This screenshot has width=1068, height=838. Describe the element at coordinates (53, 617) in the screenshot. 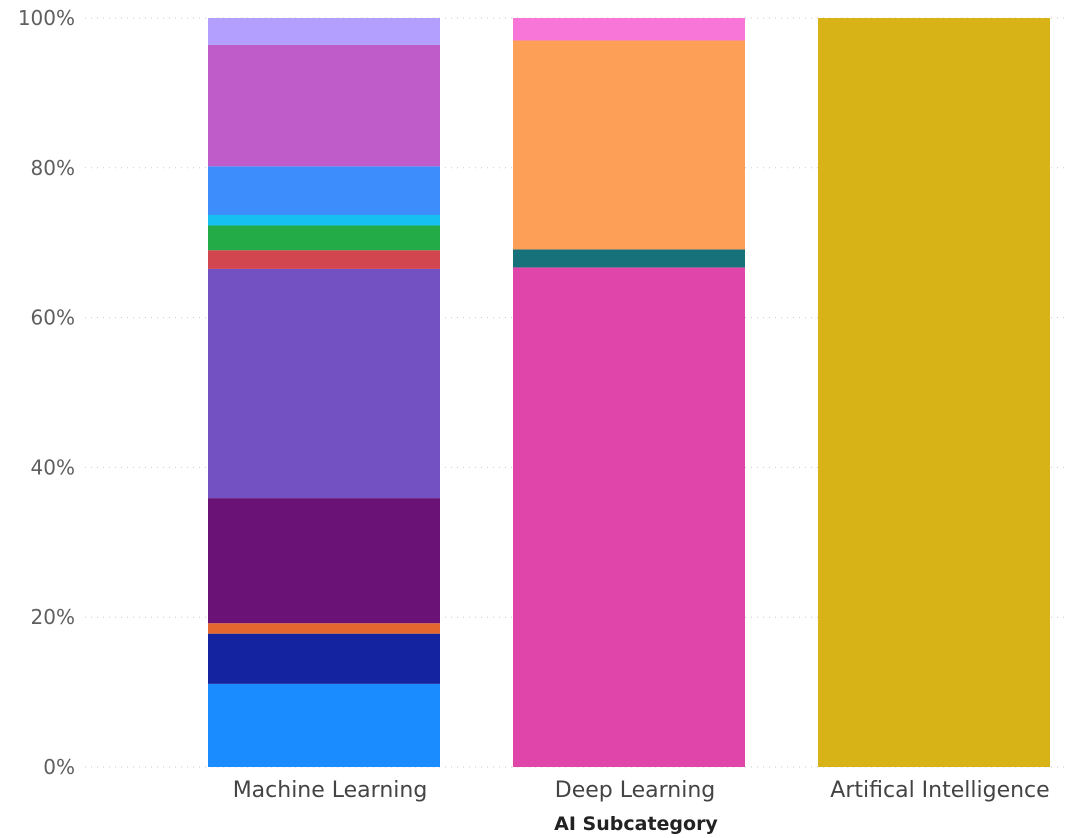

I see `y-tick-label: 20%` at that location.